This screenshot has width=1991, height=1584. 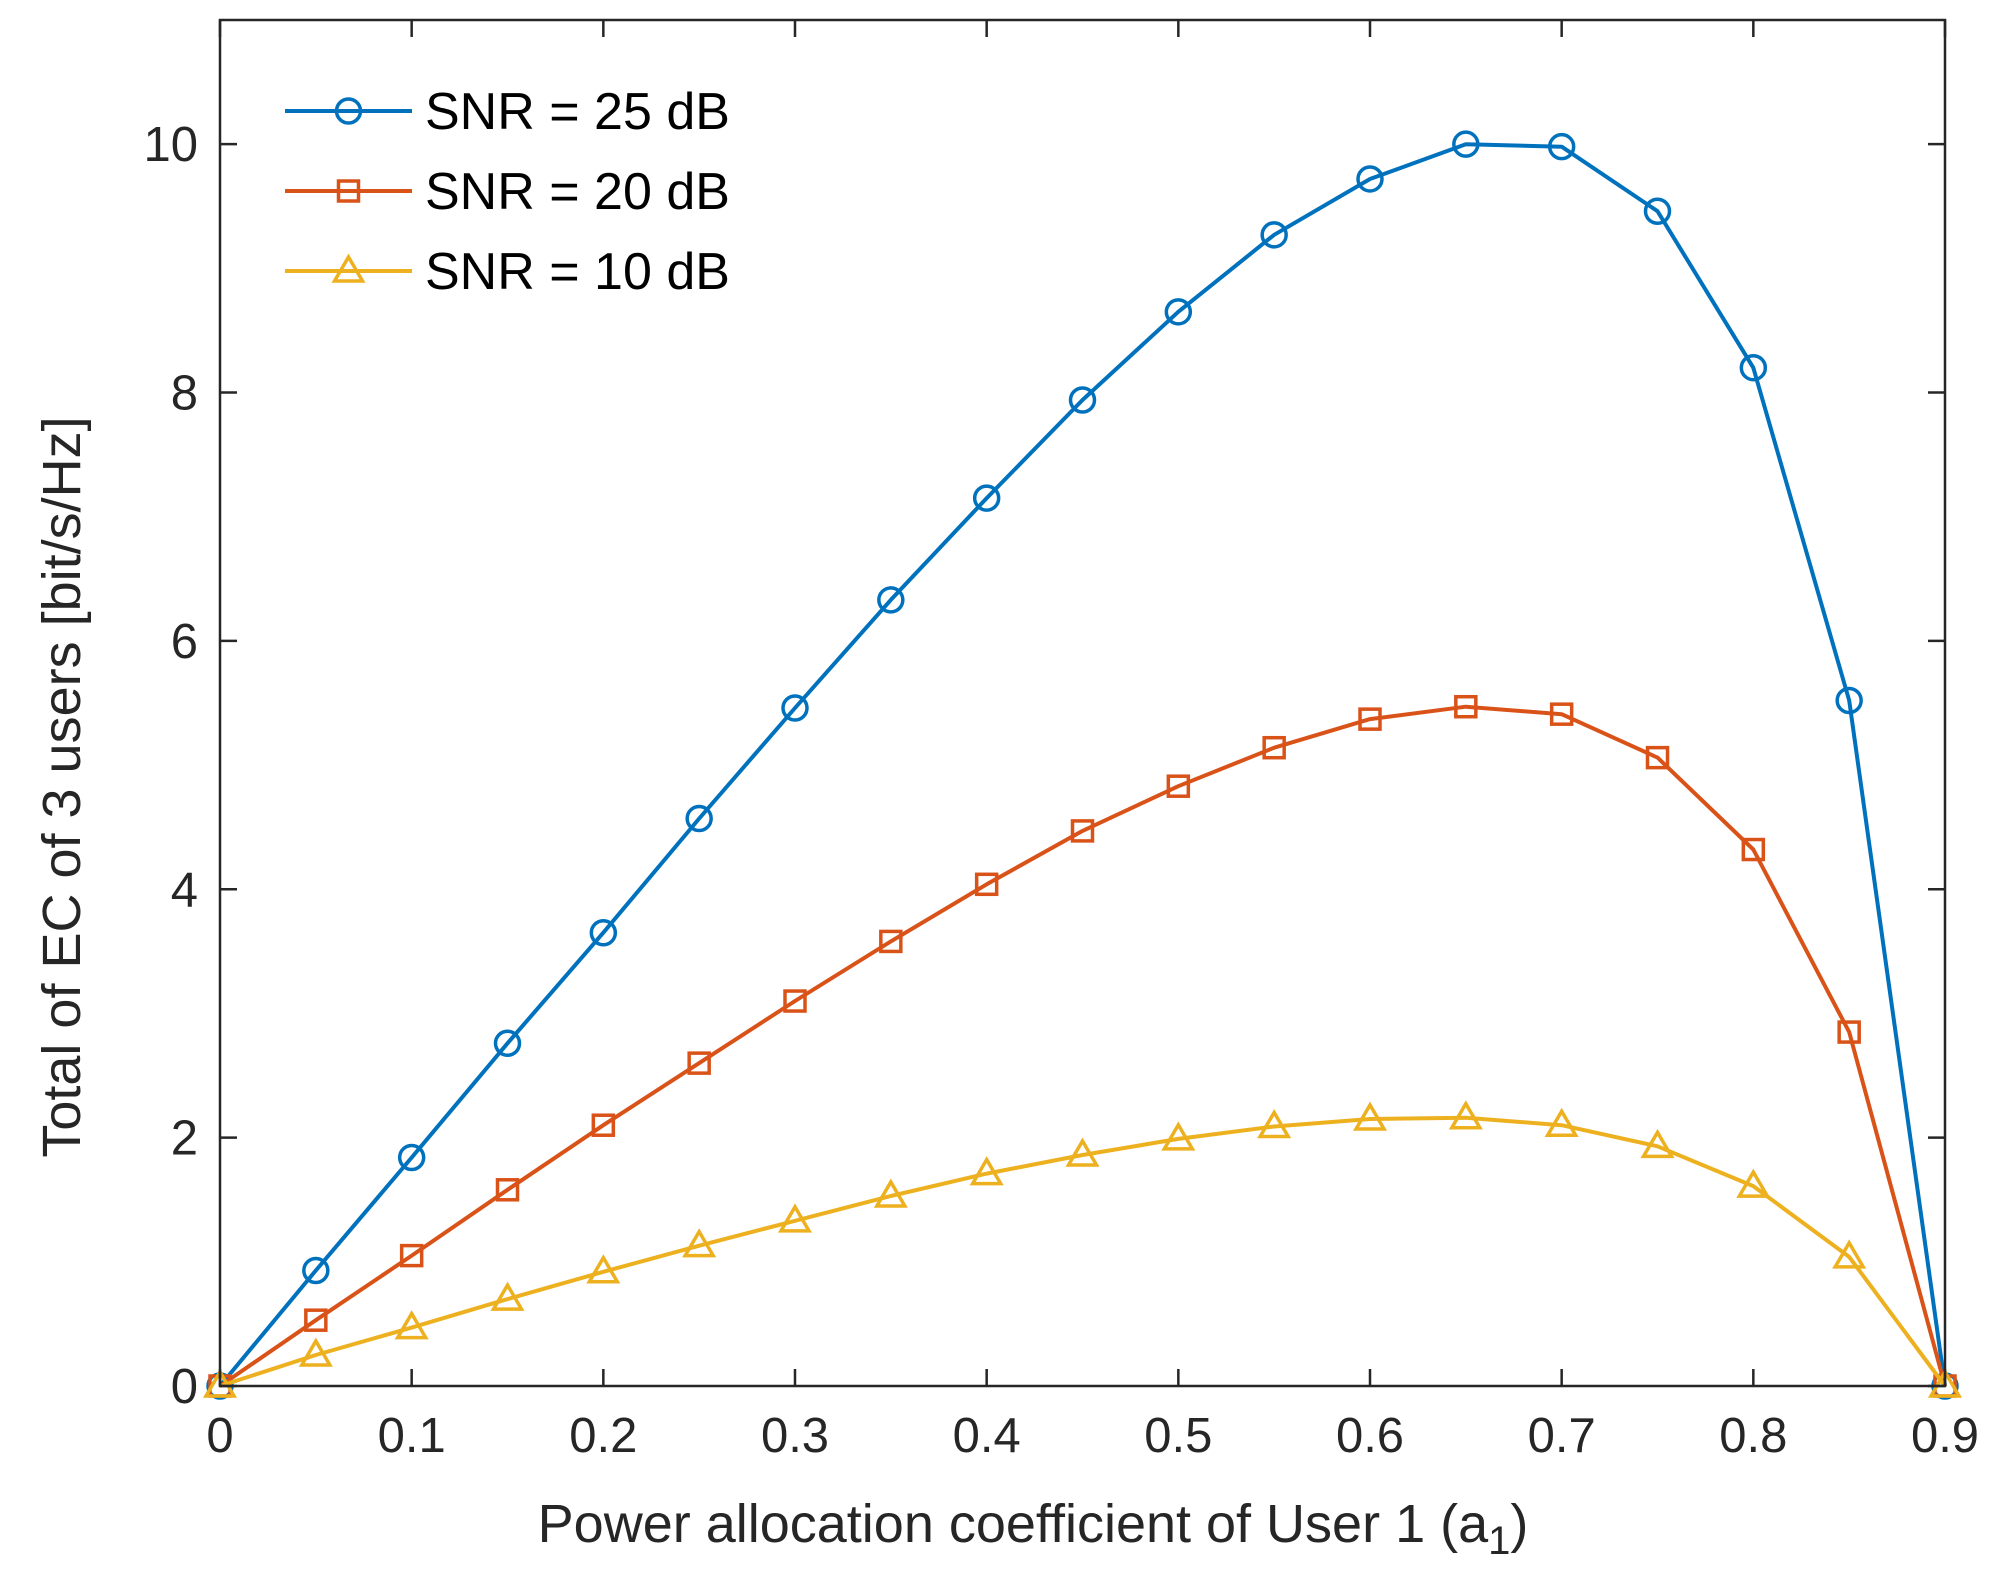 What do you see at coordinates (577, 112) in the screenshot?
I see `legend-label: SNR = 25 dB` at bounding box center [577, 112].